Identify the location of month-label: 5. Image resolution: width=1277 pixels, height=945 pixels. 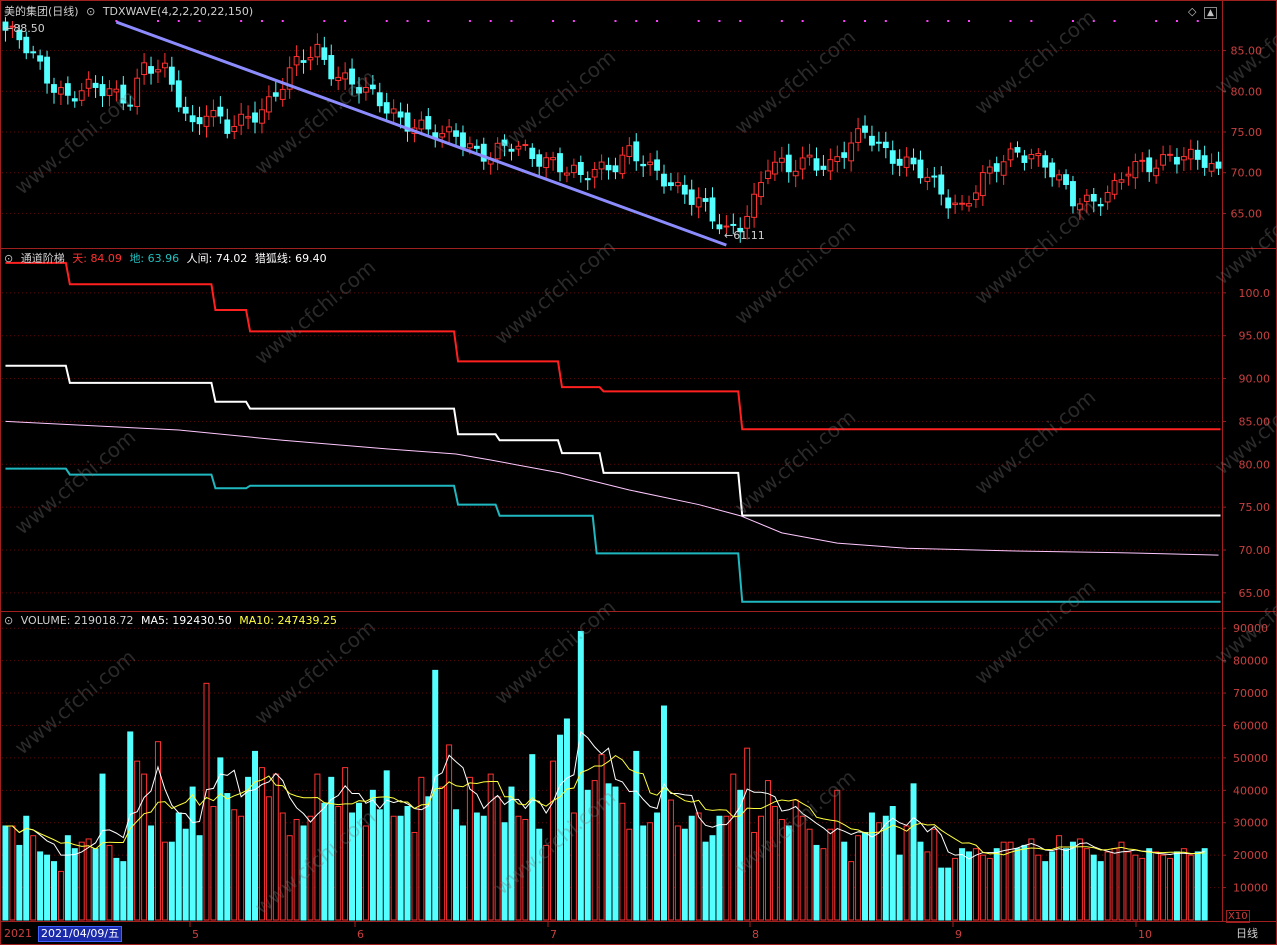
(195, 934).